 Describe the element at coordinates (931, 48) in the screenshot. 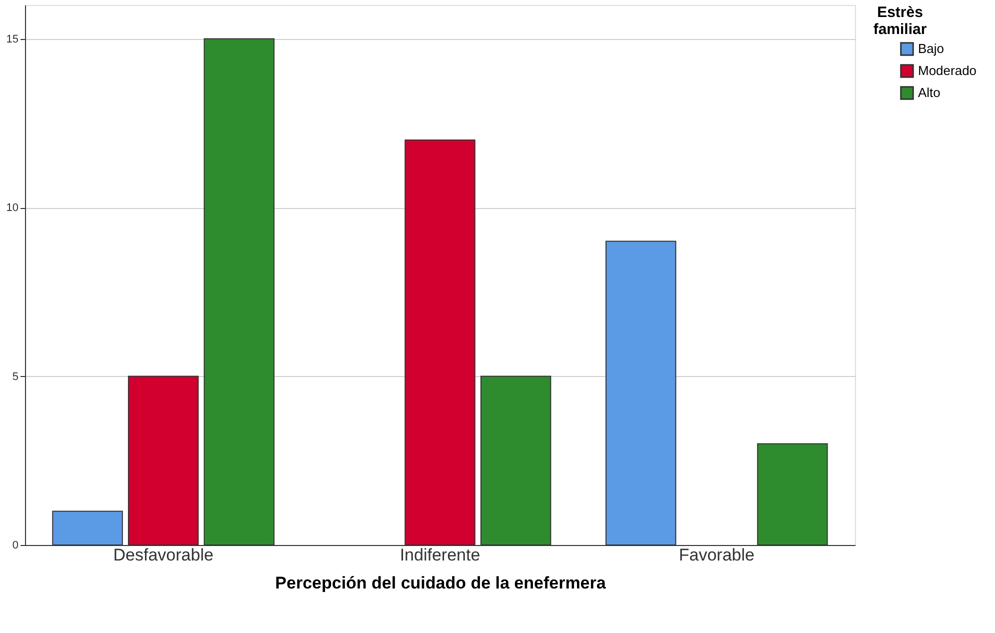

I see `legend-label: Bajo` at that location.